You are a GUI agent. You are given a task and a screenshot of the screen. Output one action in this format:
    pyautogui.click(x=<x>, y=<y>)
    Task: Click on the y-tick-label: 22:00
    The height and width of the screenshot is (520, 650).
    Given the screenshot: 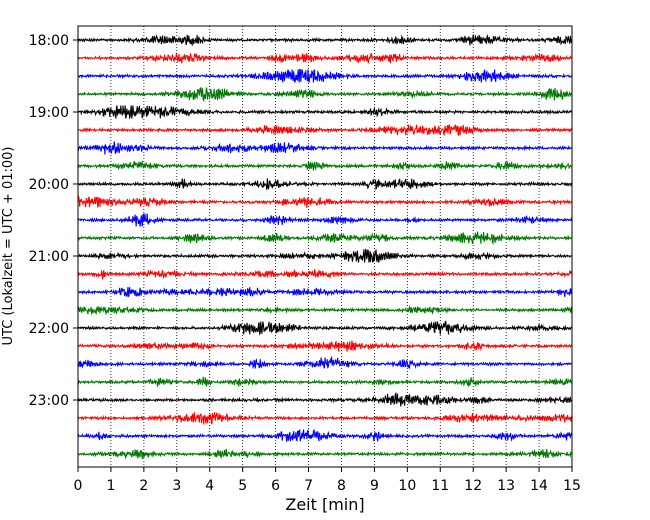 What is the action you would take?
    pyautogui.click(x=49, y=329)
    